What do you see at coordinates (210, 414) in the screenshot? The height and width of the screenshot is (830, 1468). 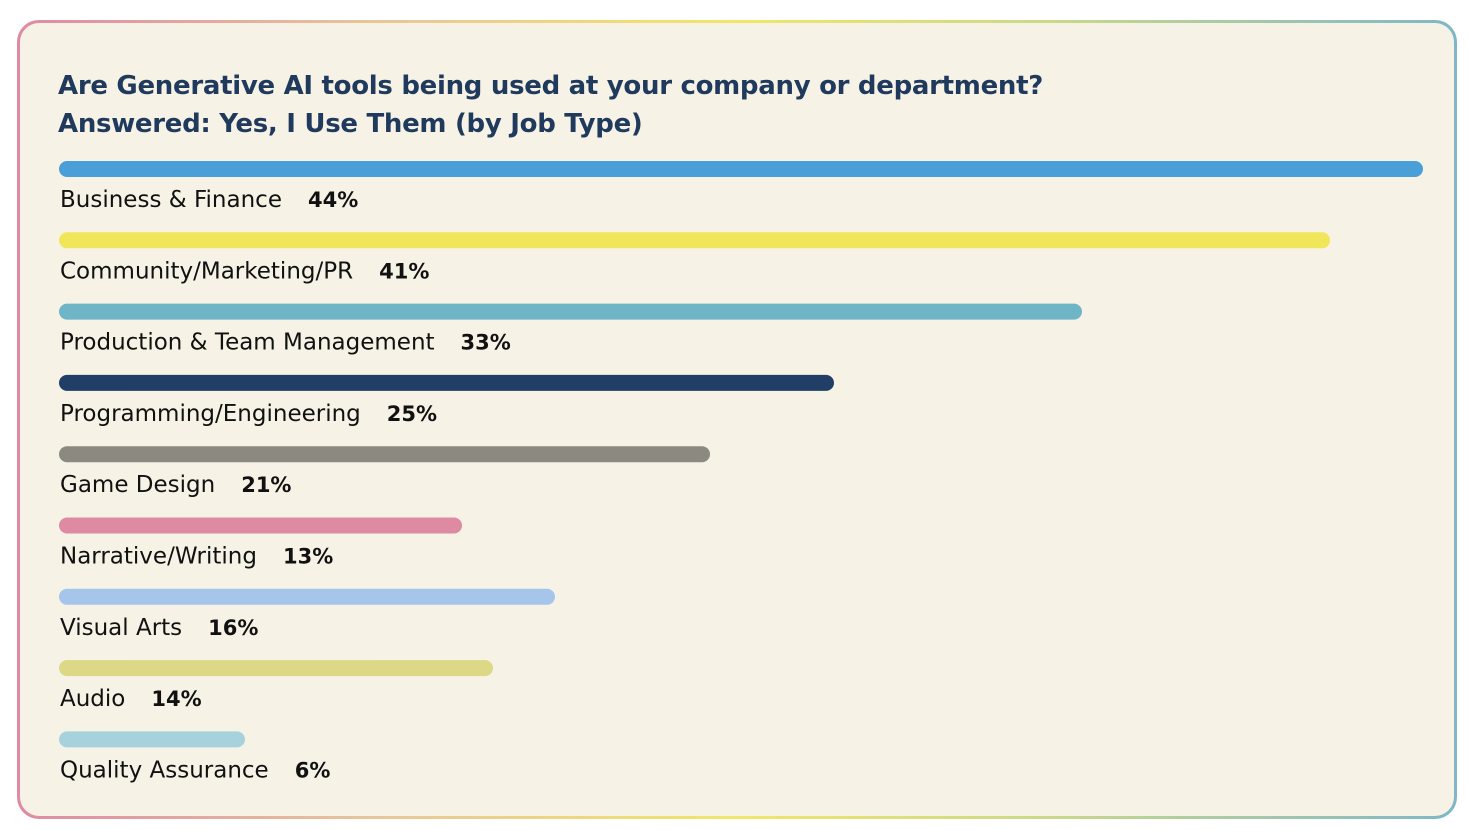 I see `category-label-3: Programming/Engineering` at bounding box center [210, 414].